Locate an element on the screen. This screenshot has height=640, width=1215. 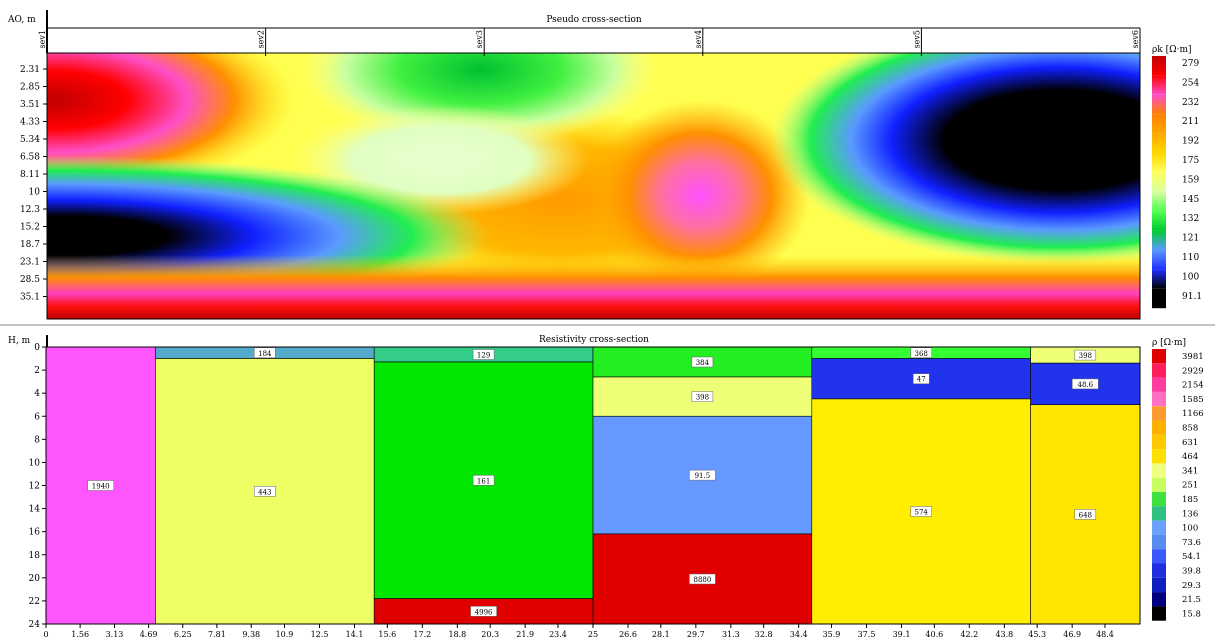
res-legend-label: 1585 is located at coordinates (1193, 400).